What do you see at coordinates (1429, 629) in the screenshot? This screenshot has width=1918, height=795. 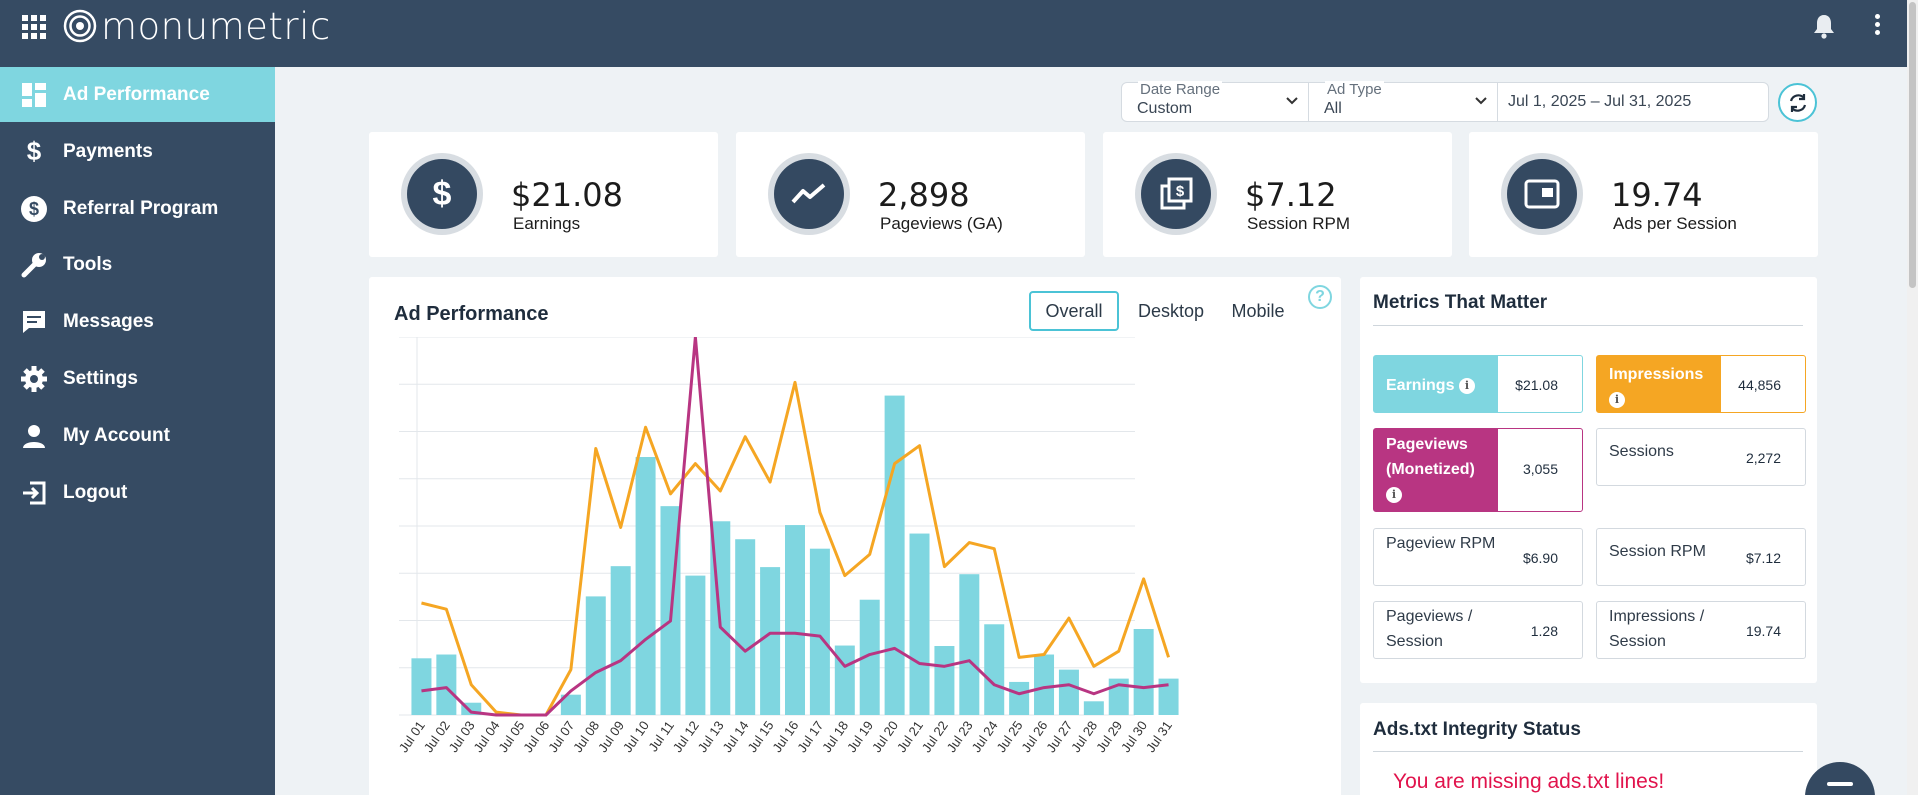 I see `metric-label: Pageviews / Session` at bounding box center [1429, 629].